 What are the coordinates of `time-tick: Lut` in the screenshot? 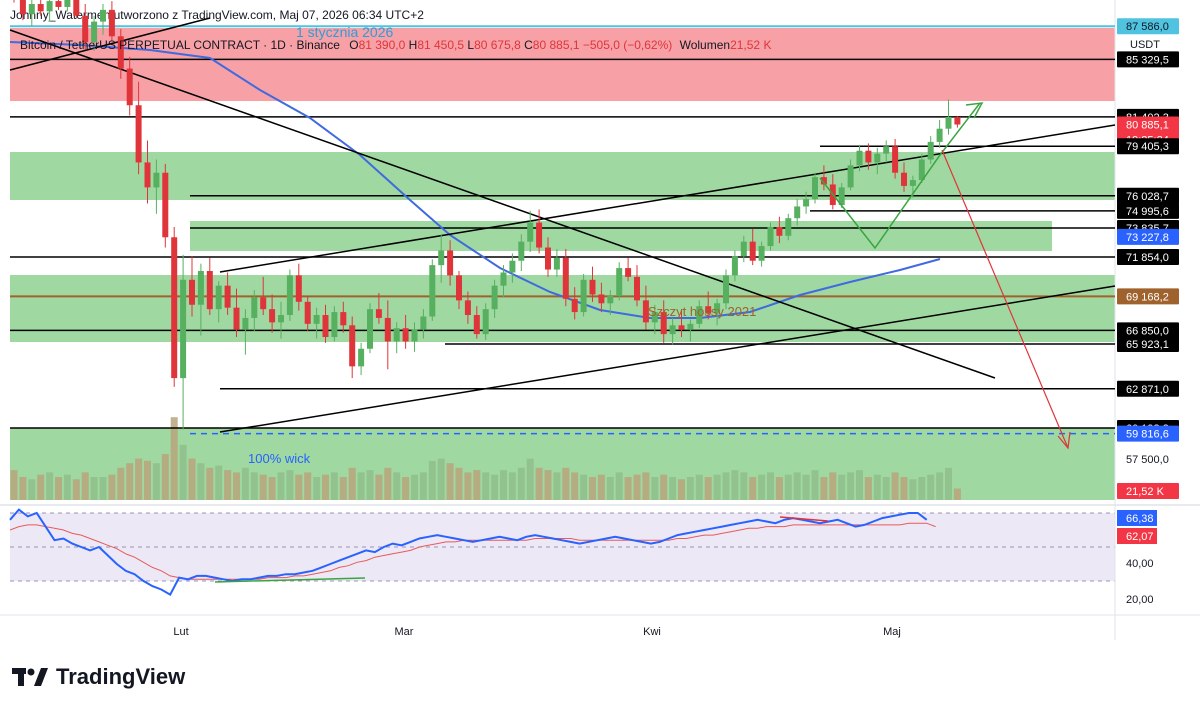 It's located at (180, 632).